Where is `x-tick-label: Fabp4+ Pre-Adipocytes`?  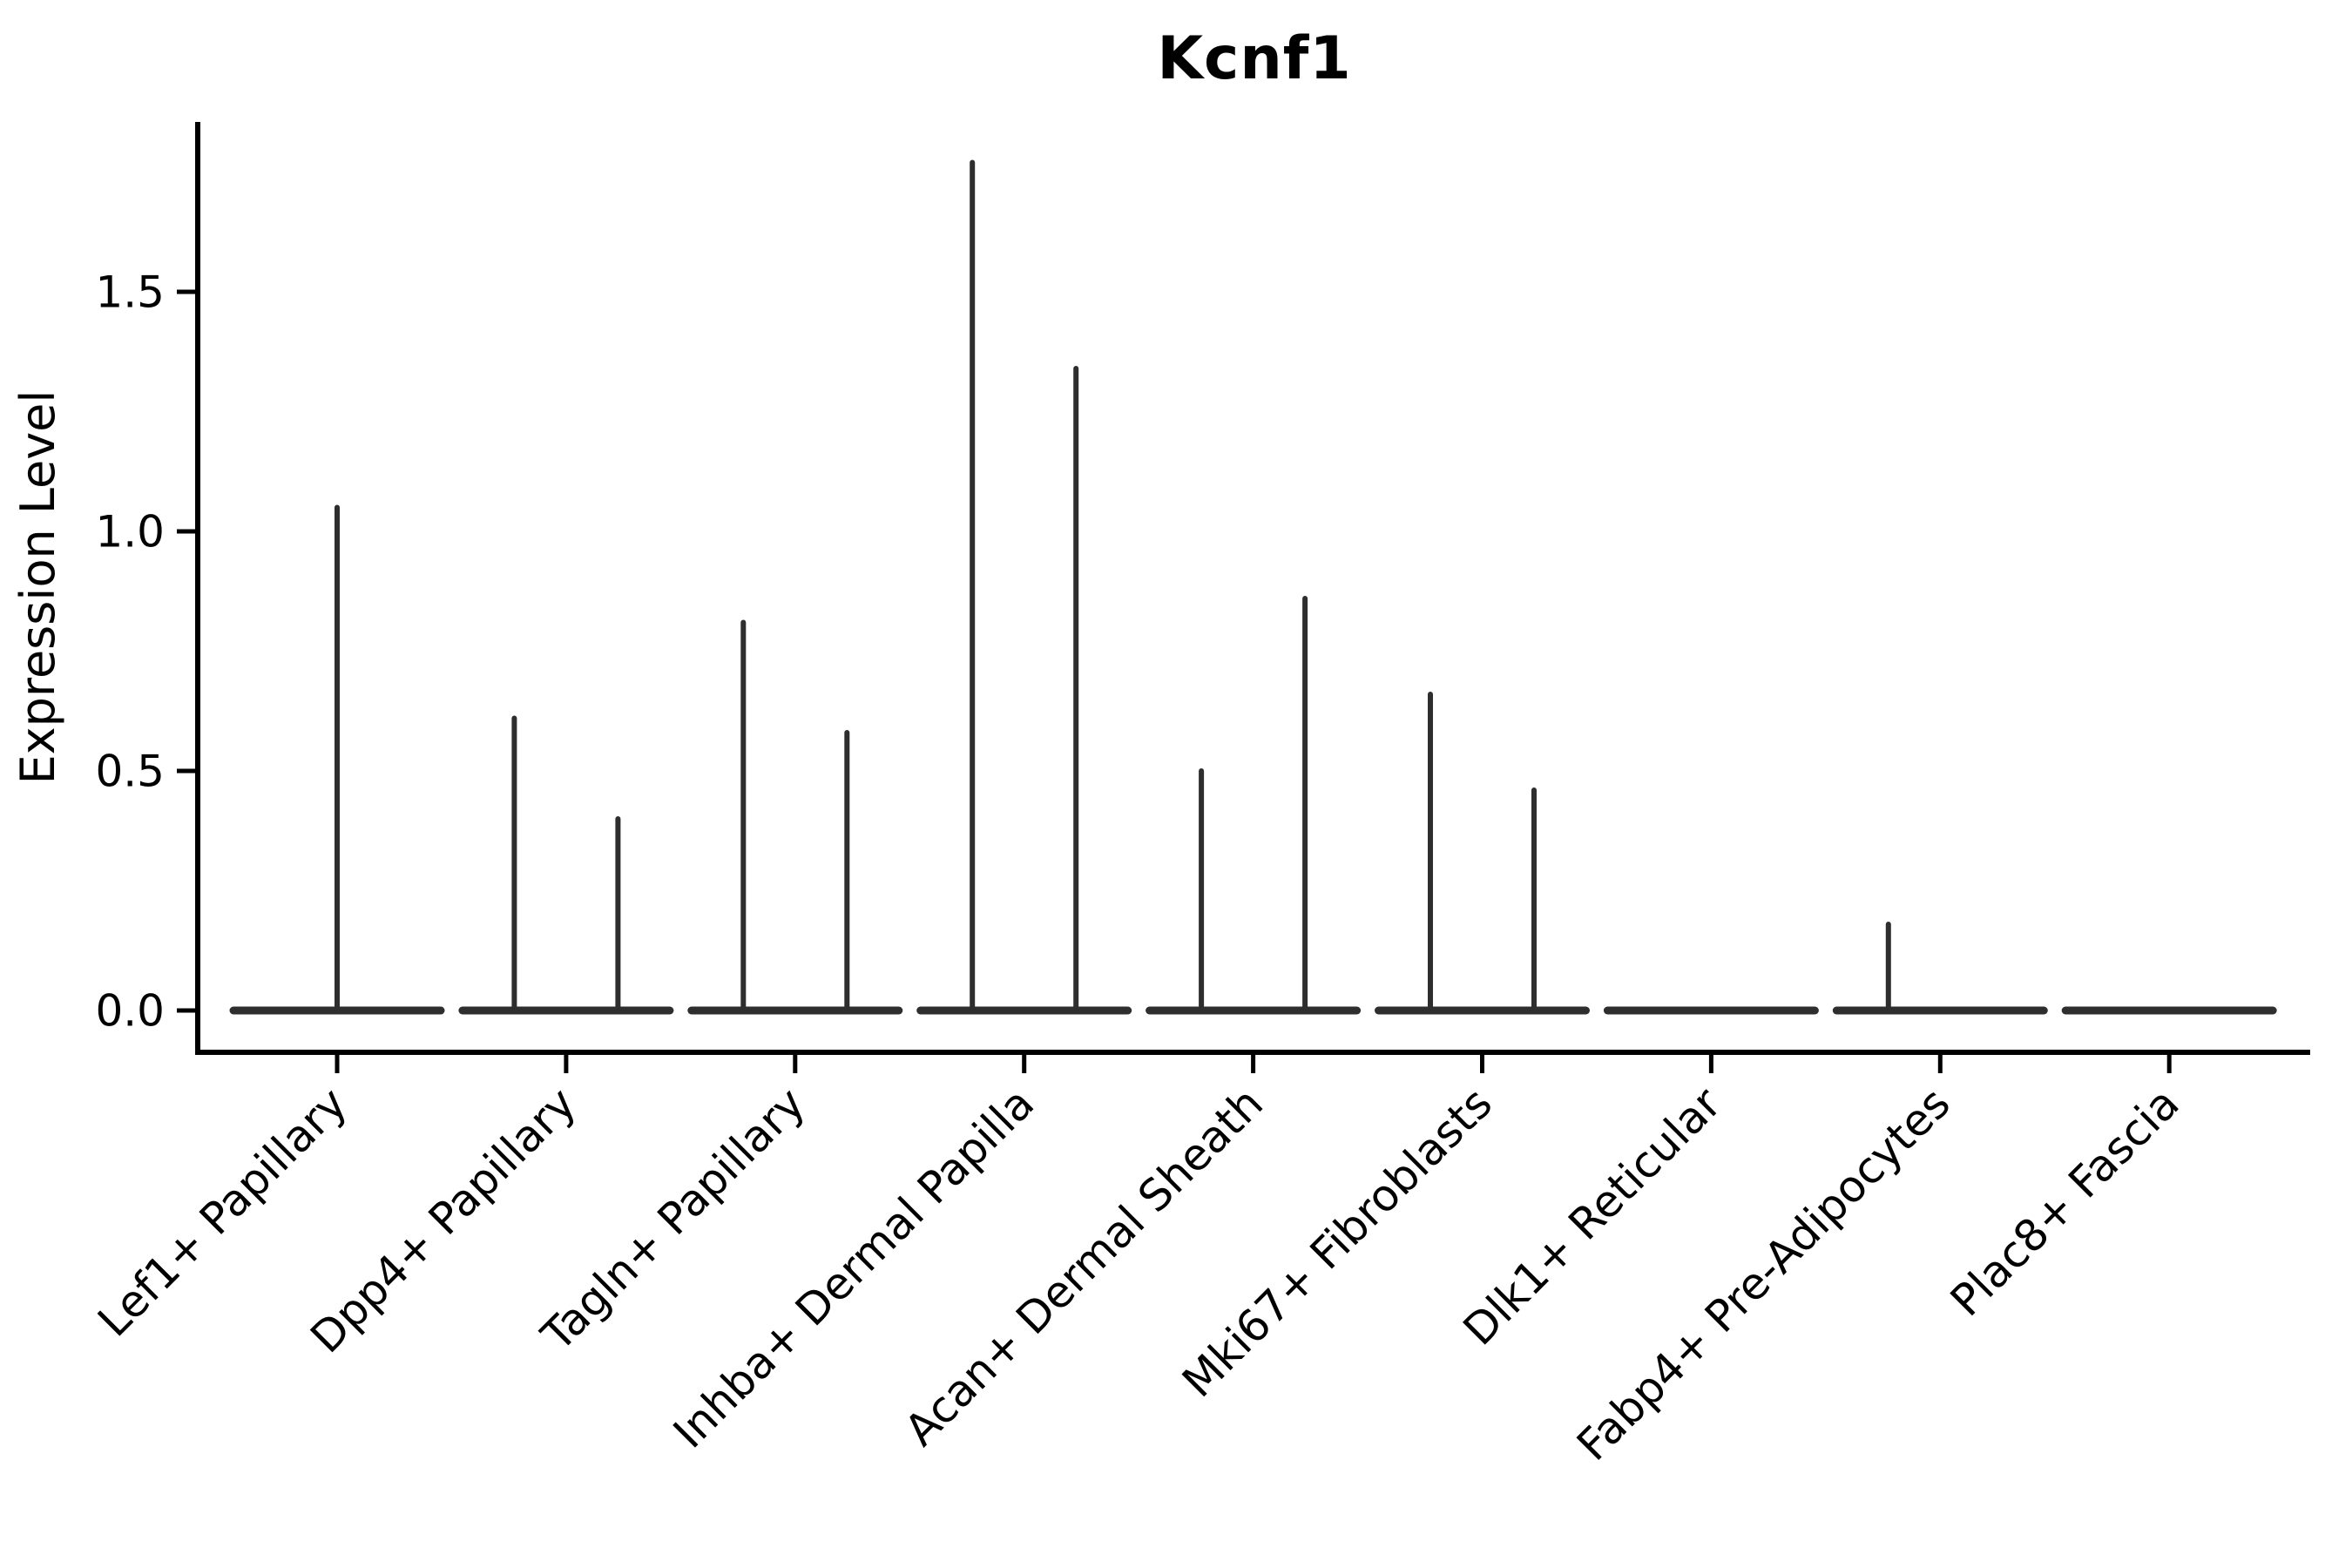
x-tick-label: Fabp4+ Pre-Adipocytes is located at coordinates (1763, 1274).